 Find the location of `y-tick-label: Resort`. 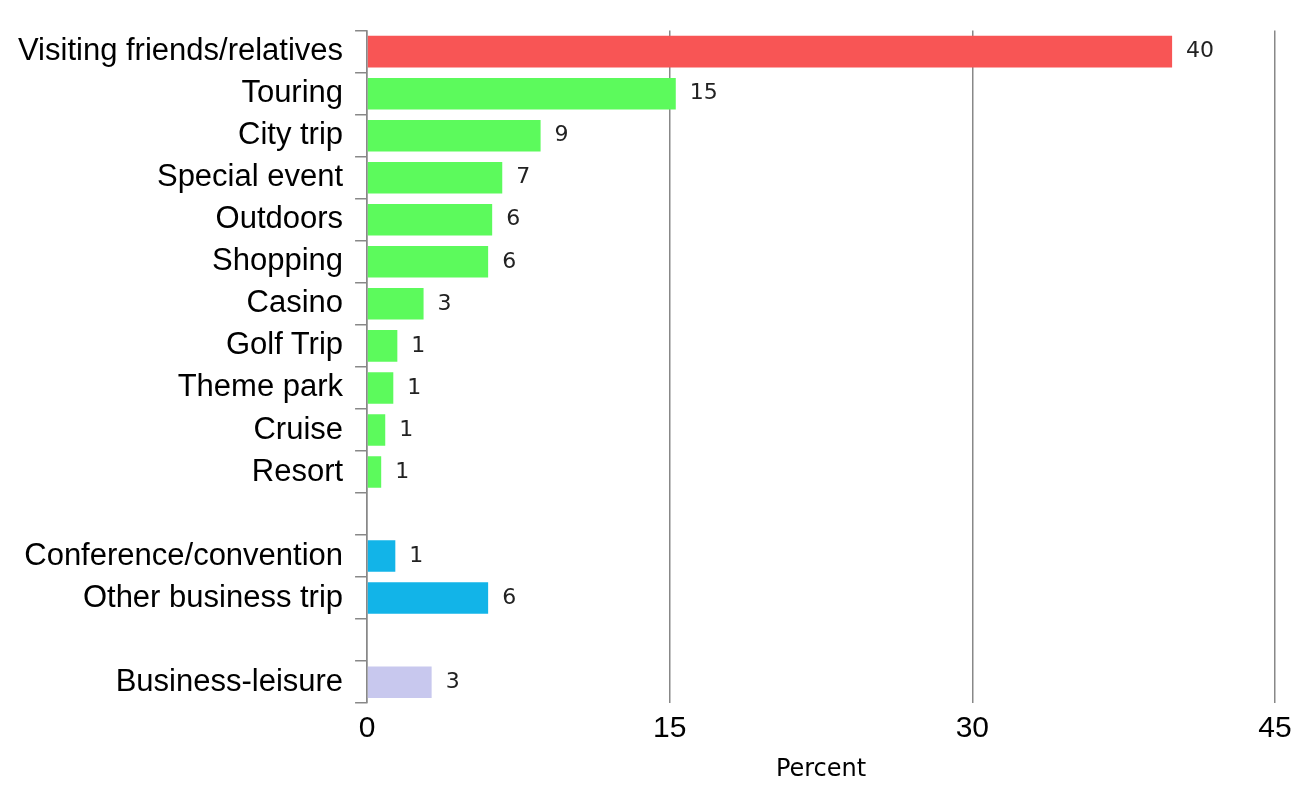

y-tick-label: Resort is located at coordinates (297, 470).